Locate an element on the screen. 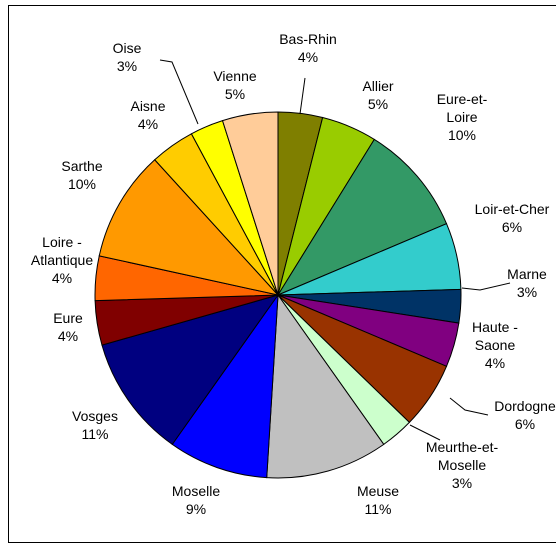 Image resolution: width=556 pixels, height=548 pixels. slice-label: Meurthe-et- Moselle 3% is located at coordinates (462, 465).